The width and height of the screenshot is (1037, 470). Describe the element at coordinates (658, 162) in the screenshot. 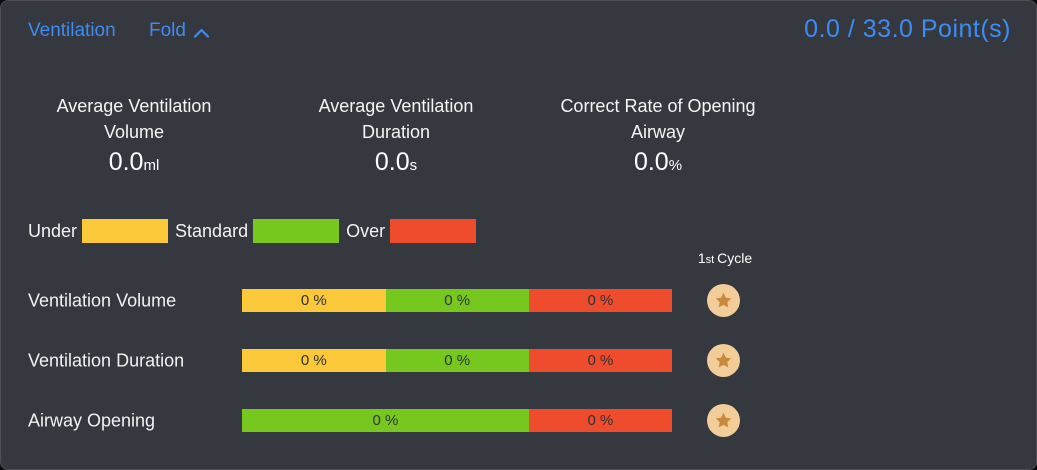

I see `stat-value: 0.0%` at that location.